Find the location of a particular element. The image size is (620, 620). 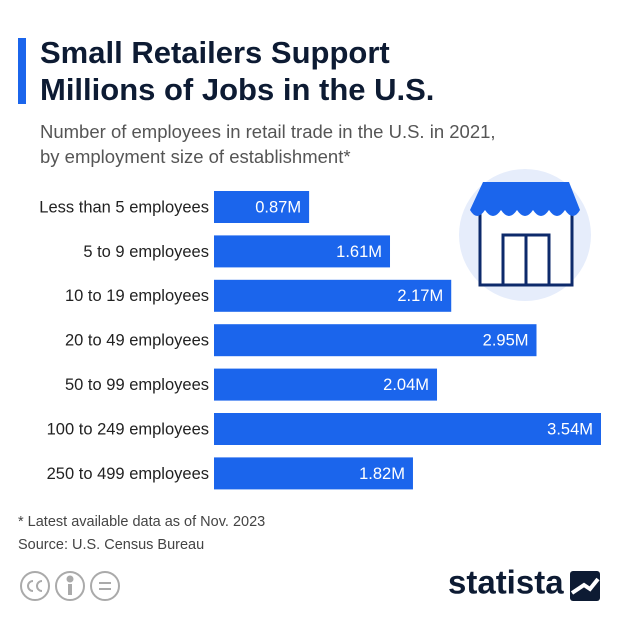

category-label: 5 to 9 employees is located at coordinates (146, 252).